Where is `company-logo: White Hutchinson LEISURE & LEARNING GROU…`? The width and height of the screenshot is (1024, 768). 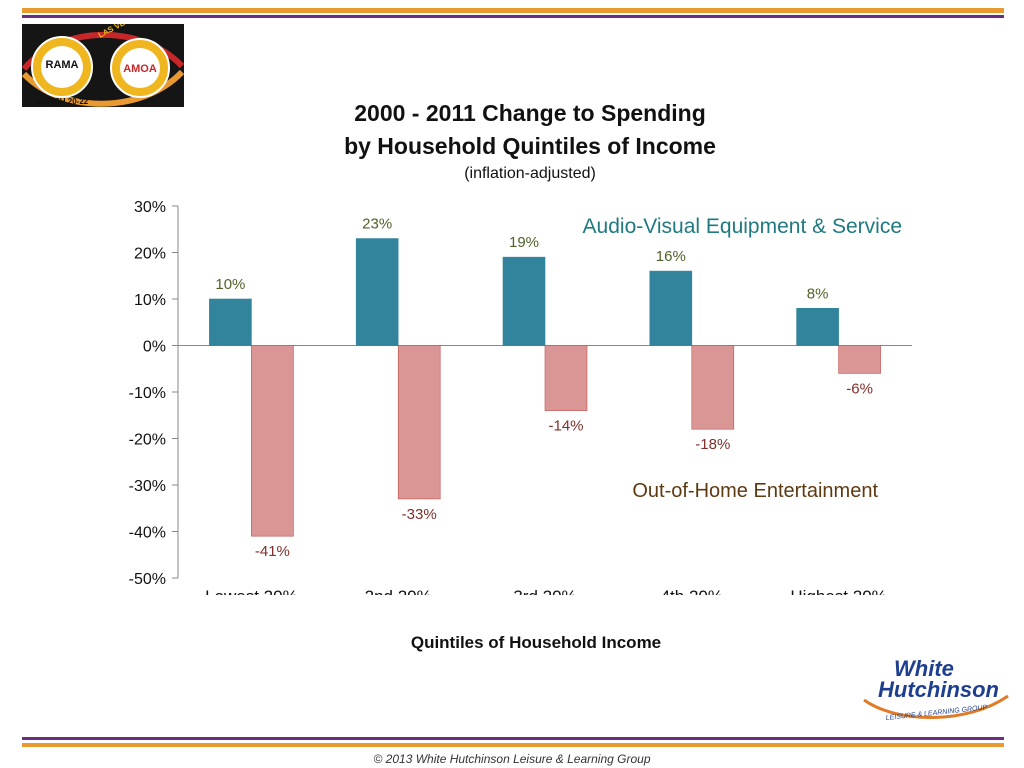
company-logo: White Hutchinson LEISURE & LEARNING GROU… is located at coordinates (938, 690).